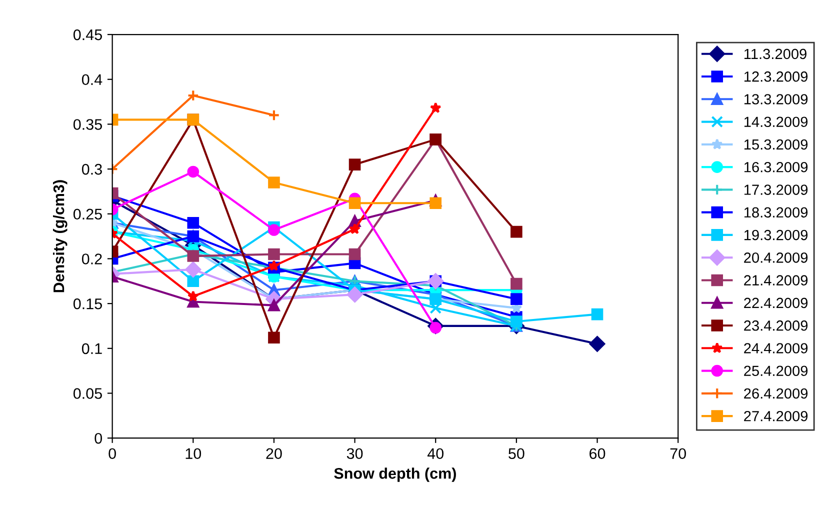 This screenshot has height=531, width=832. Describe the element at coordinates (776, 280) in the screenshot. I see `legend-label: 21.4.2009` at that location.